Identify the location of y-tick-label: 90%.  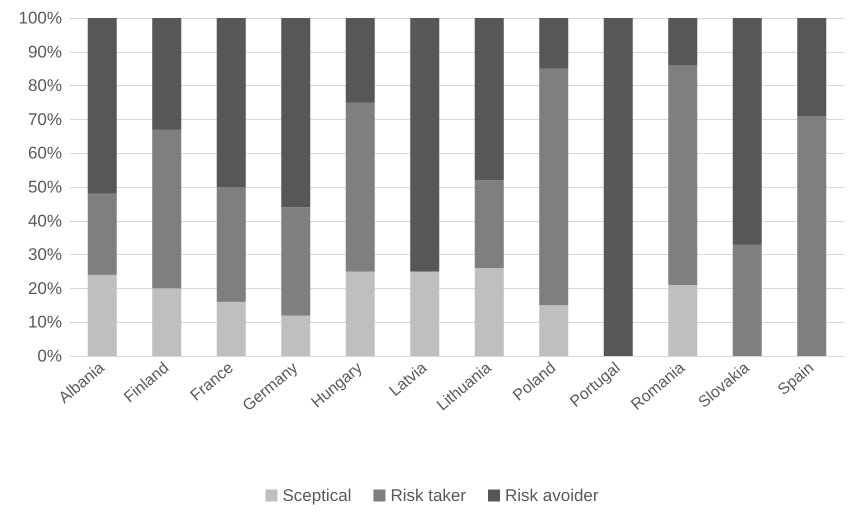
(45, 52).